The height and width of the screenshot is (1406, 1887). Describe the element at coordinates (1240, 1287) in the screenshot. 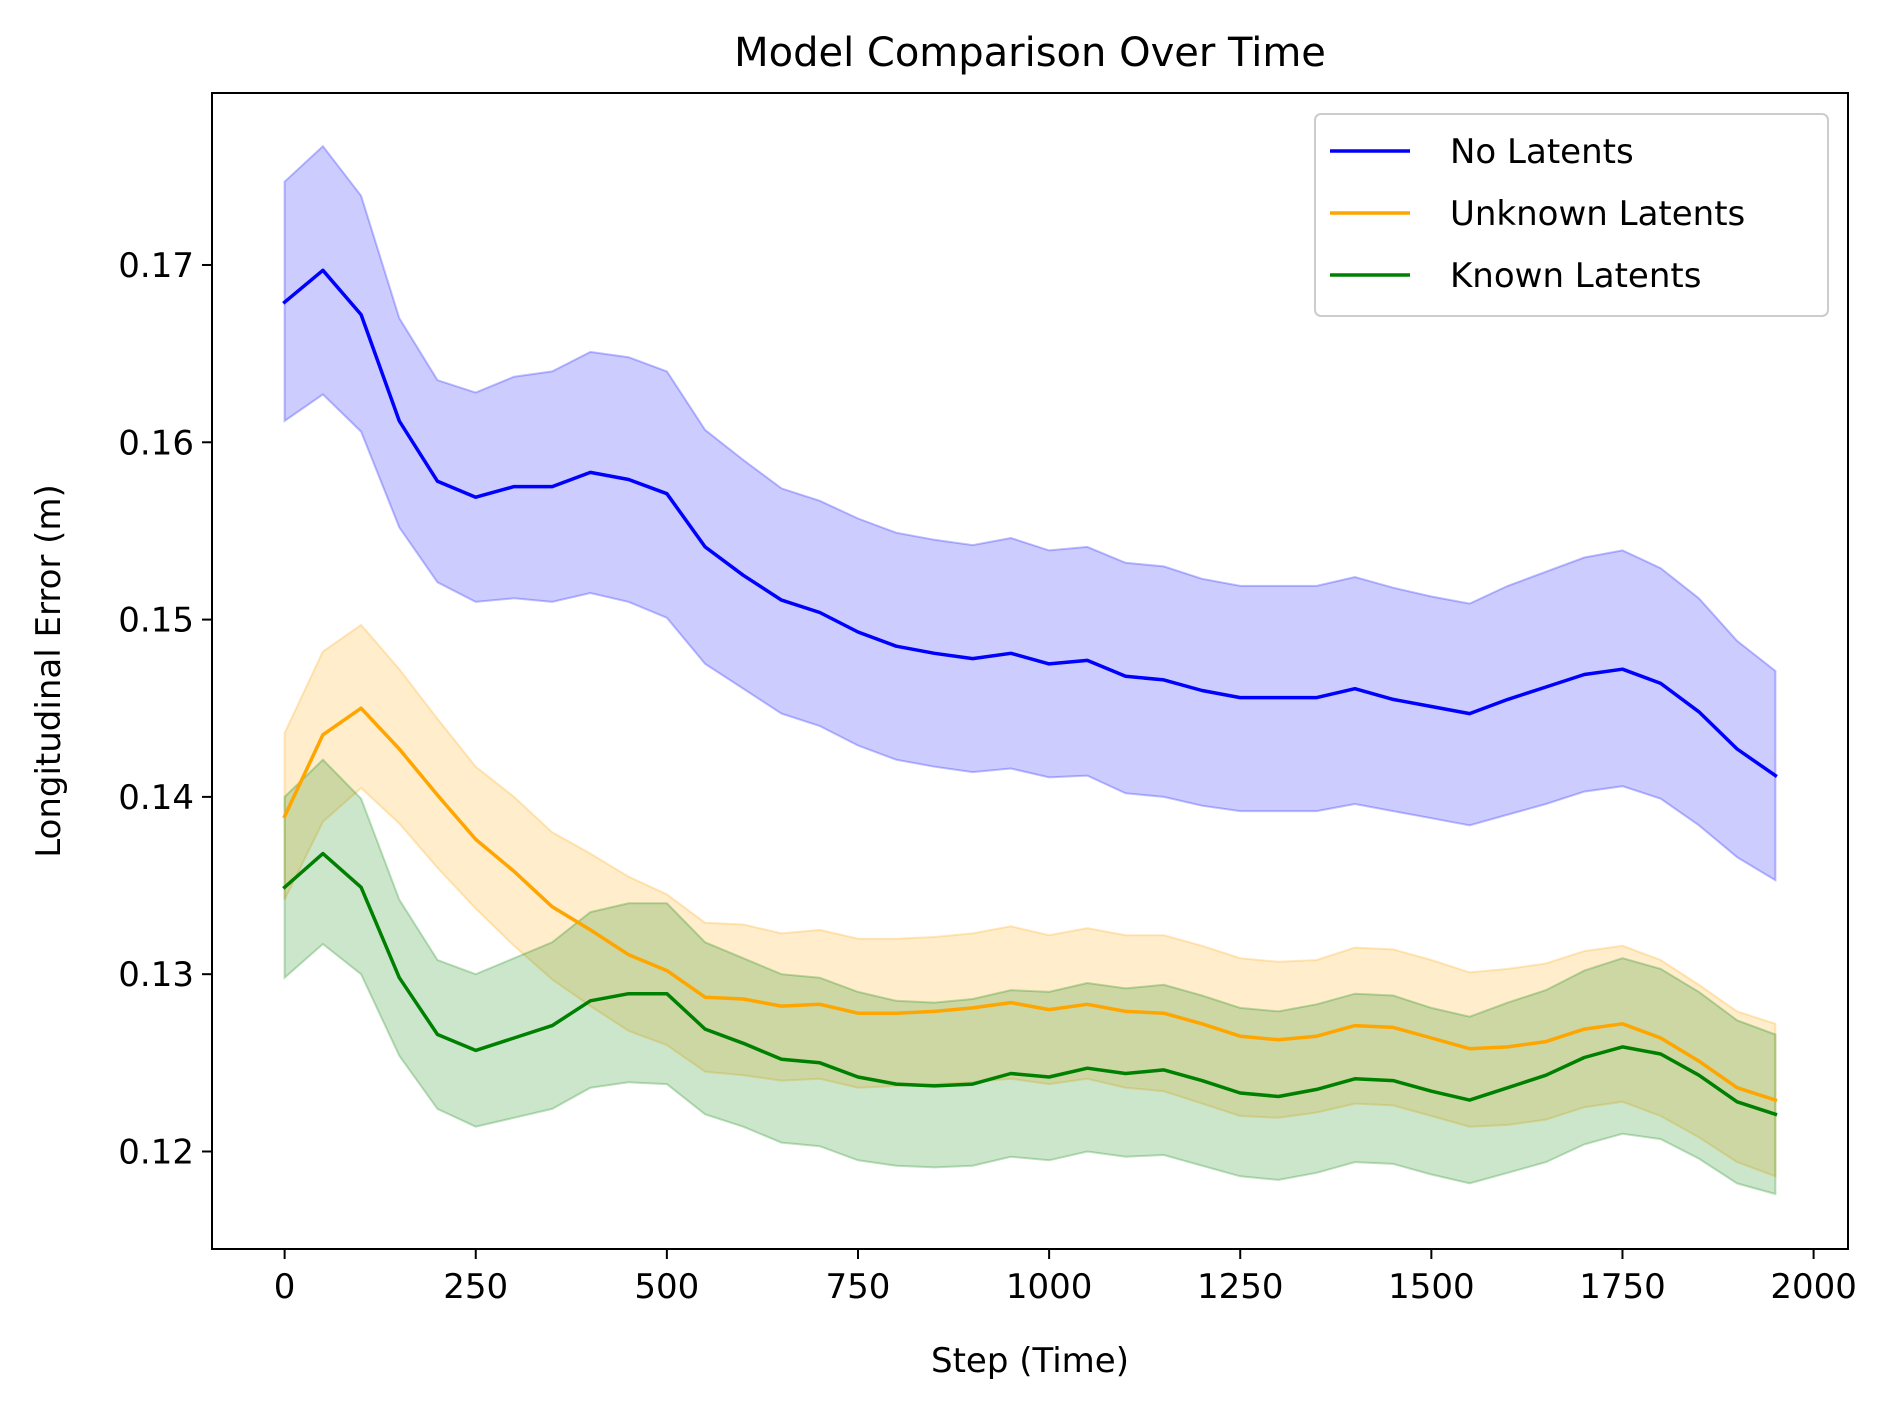

I see `x-tick-label: 1250` at that location.